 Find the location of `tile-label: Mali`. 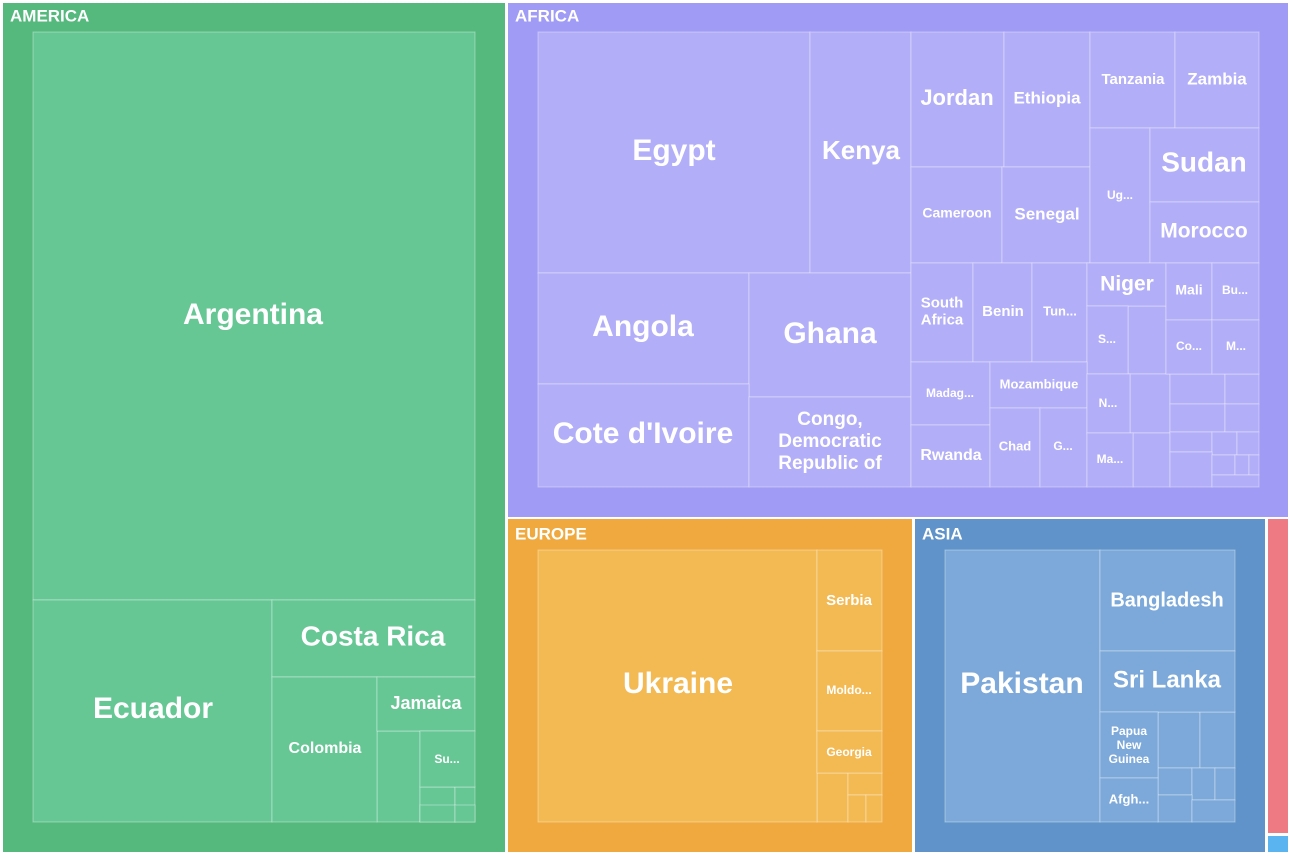

tile-label: Mali is located at coordinates (1188, 290).